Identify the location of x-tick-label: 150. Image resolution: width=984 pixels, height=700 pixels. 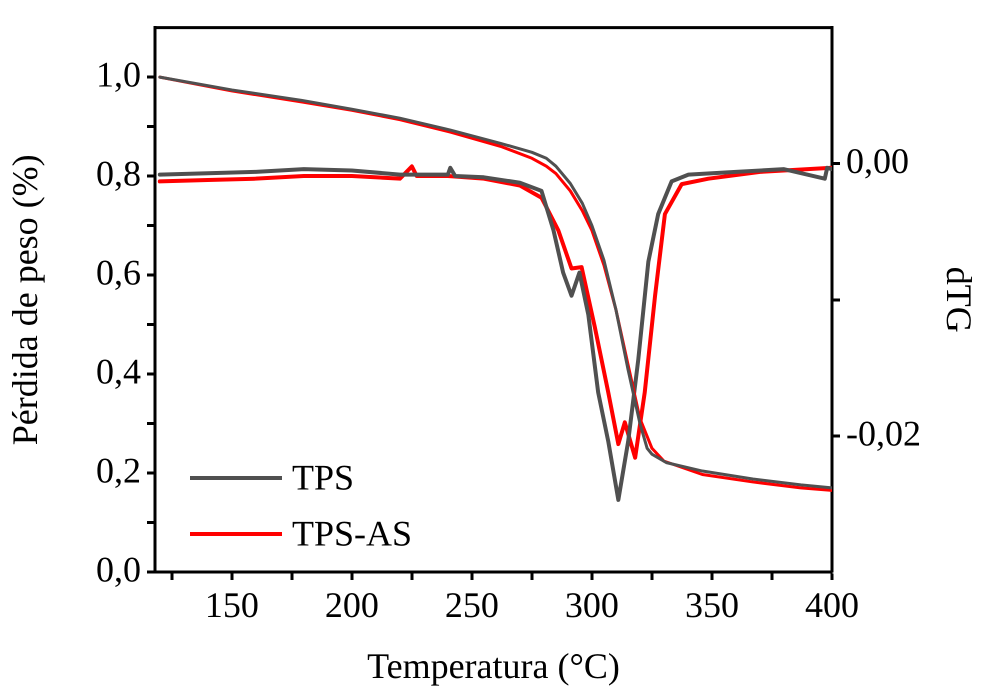
(231, 605).